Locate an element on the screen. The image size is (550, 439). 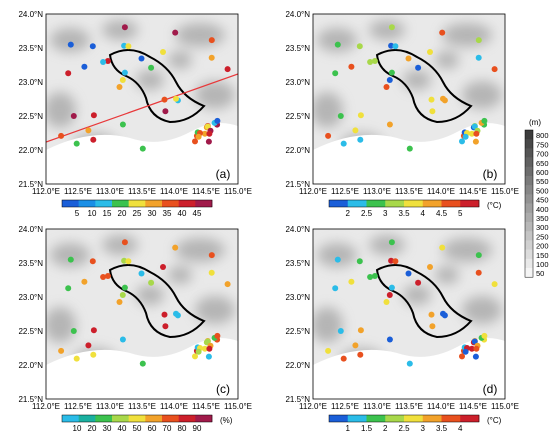
colorbar-tick-label: 40 is located at coordinates (122, 428).